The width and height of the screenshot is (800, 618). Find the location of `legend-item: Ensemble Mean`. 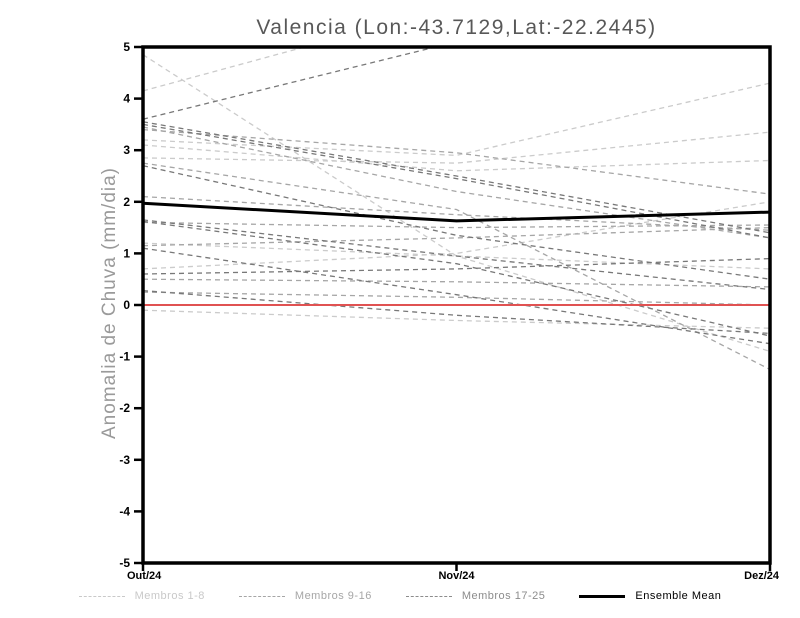

legend-item: Ensemble Mean is located at coordinates (650, 596).